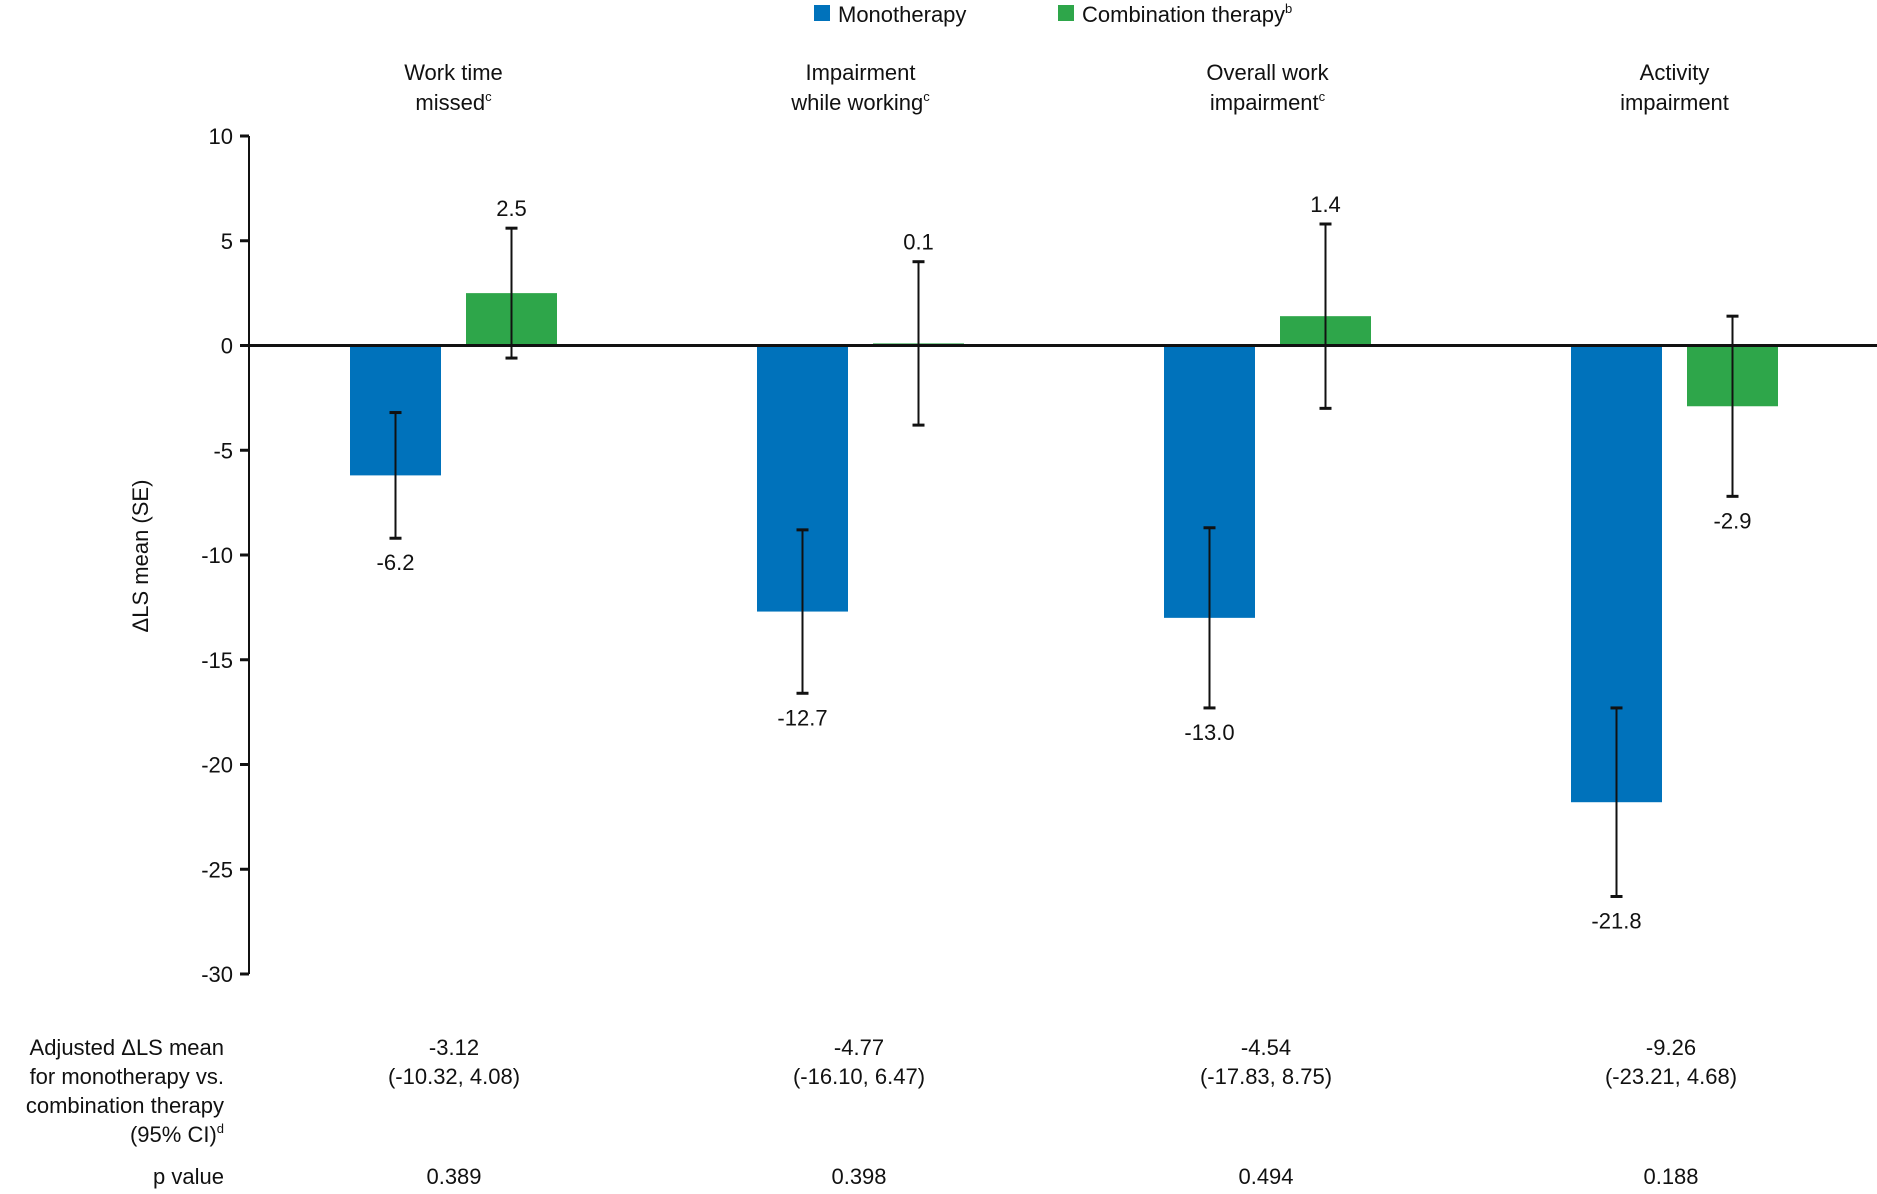 The width and height of the screenshot is (1877, 1194). I want to click on data-label: -6.2, so click(396, 562).